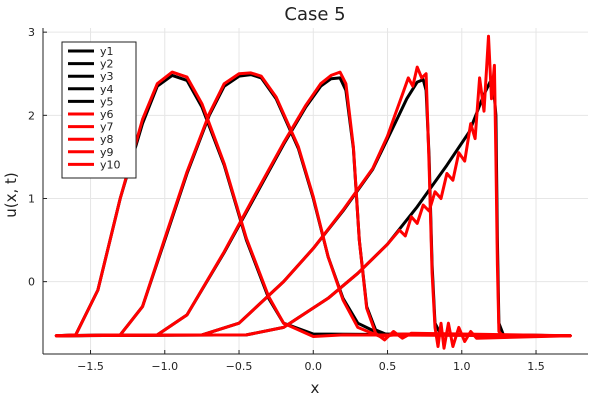 The image size is (600, 400). What do you see at coordinates (107, 127) in the screenshot?
I see `legend-label-y7: y7` at bounding box center [107, 127].